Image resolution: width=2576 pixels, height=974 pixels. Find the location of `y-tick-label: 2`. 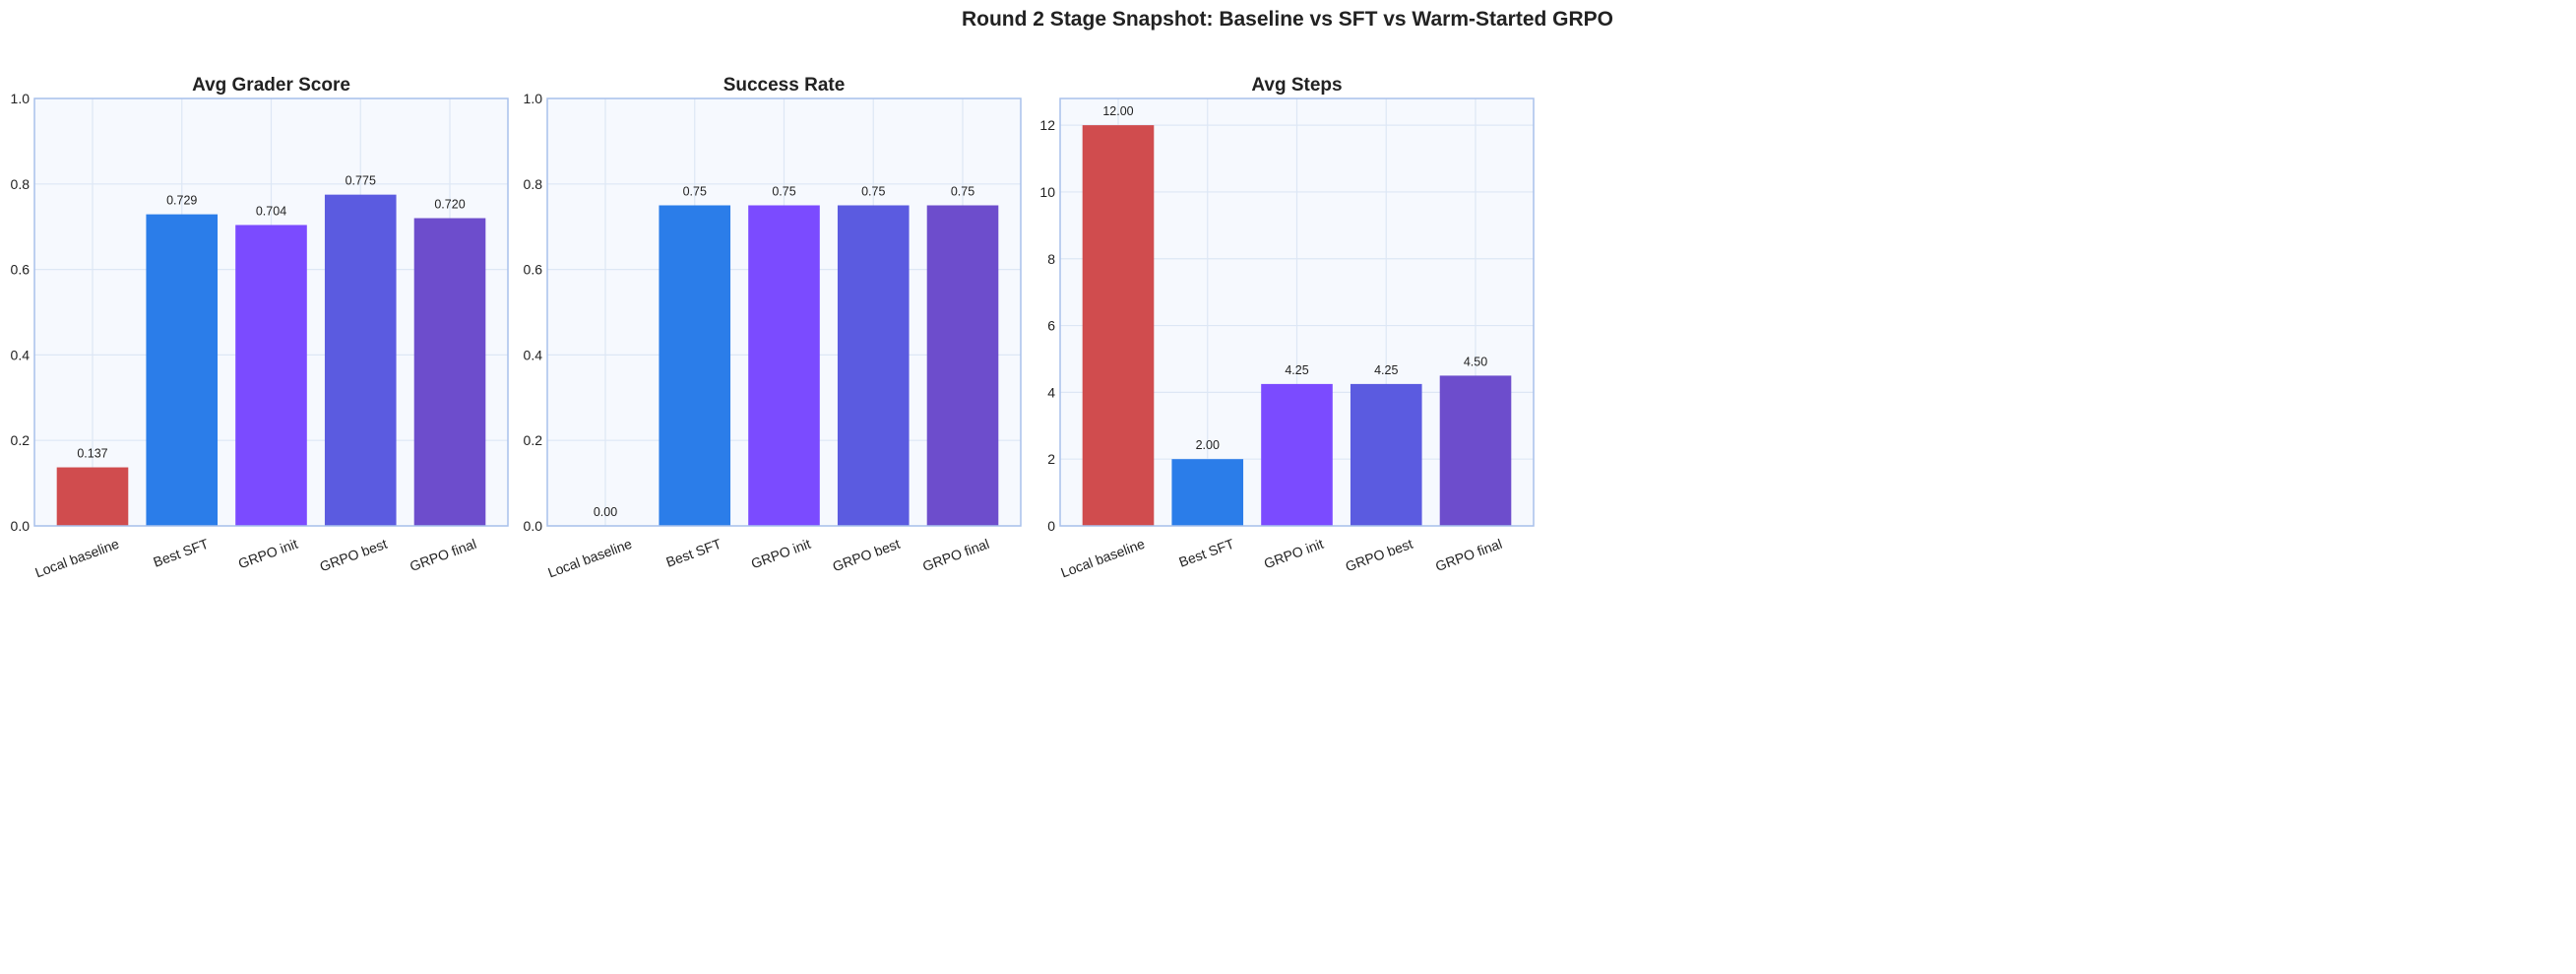

y-tick-label: 2 is located at coordinates (1051, 459).